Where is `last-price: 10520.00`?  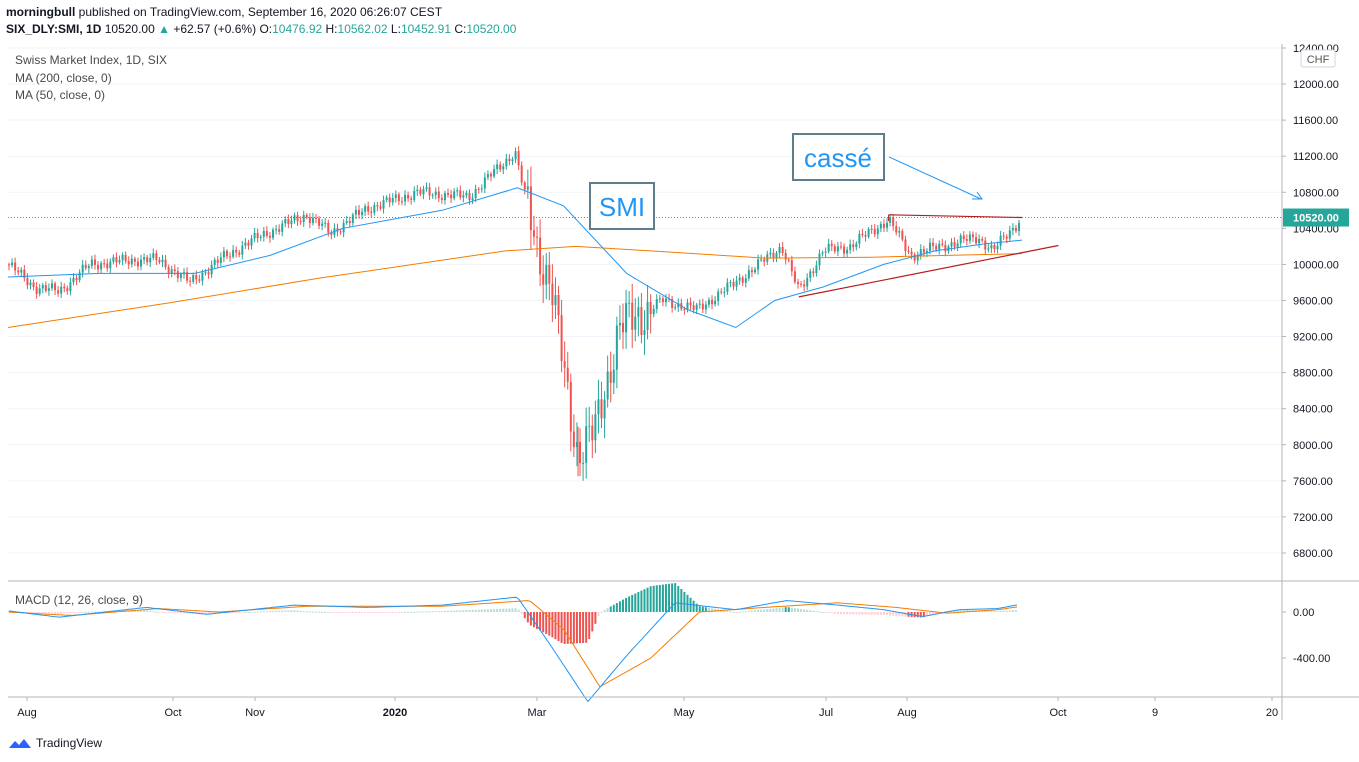 last-price: 10520.00 is located at coordinates (129, 29).